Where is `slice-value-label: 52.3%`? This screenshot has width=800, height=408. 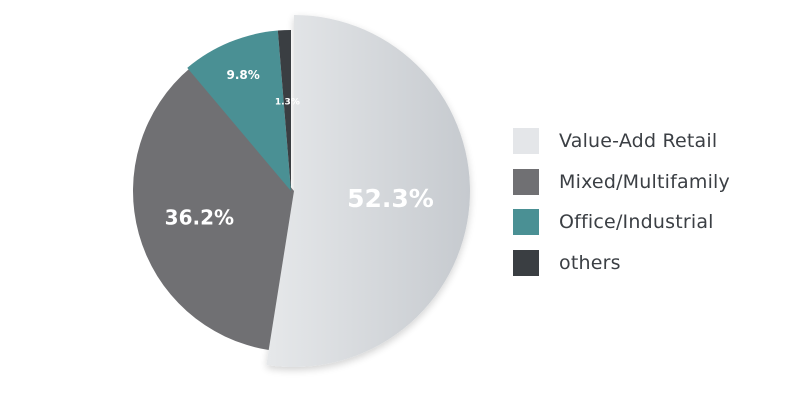 slice-value-label: 52.3% is located at coordinates (390, 198).